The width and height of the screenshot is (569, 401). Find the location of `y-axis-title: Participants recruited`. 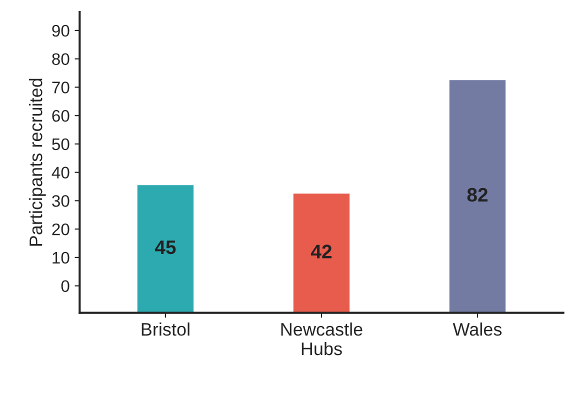

y-axis-title: Participants recruited is located at coordinates (37, 162).